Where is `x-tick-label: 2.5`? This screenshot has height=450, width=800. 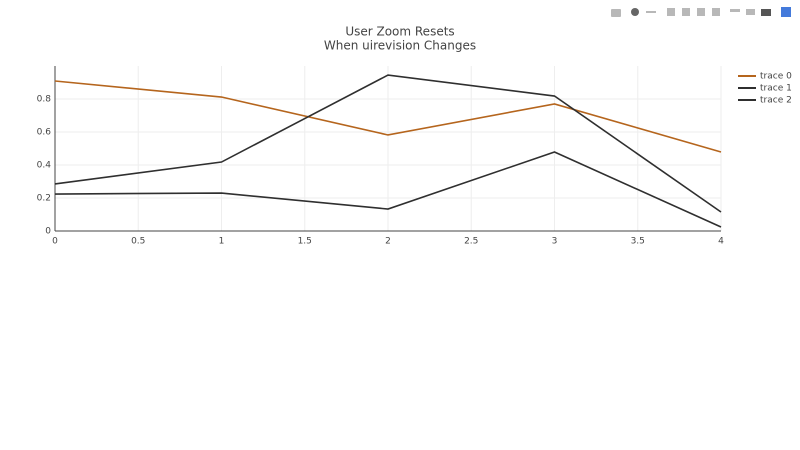
x-tick-label: 2.5 is located at coordinates (471, 242).